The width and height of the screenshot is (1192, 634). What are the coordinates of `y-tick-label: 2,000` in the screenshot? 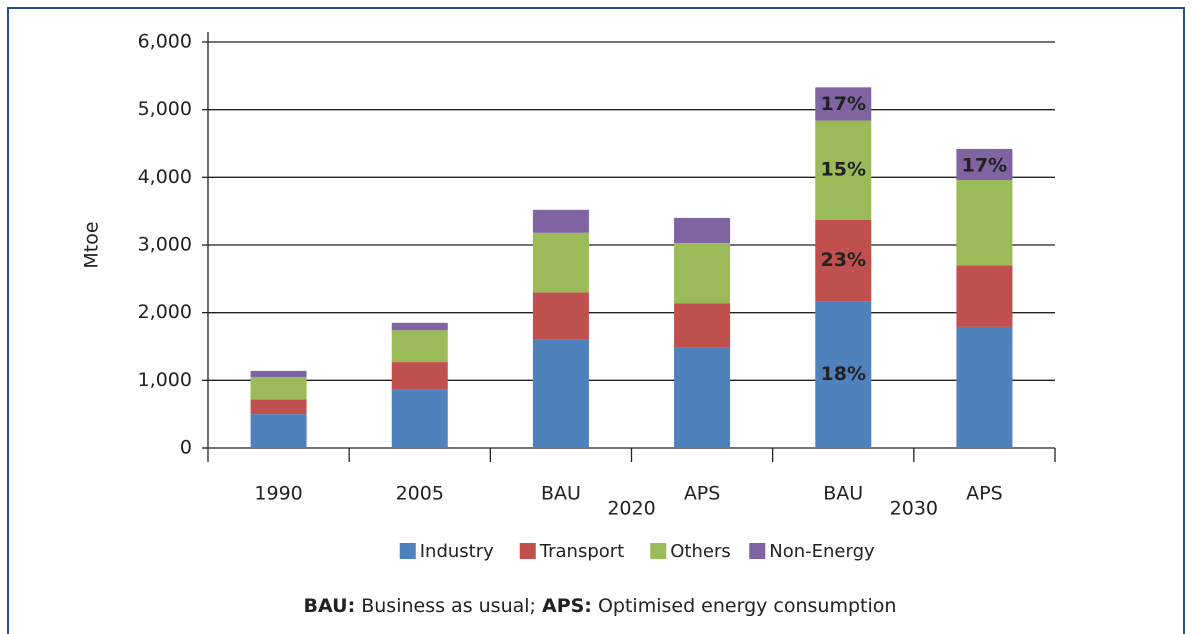 It's located at (165, 312).